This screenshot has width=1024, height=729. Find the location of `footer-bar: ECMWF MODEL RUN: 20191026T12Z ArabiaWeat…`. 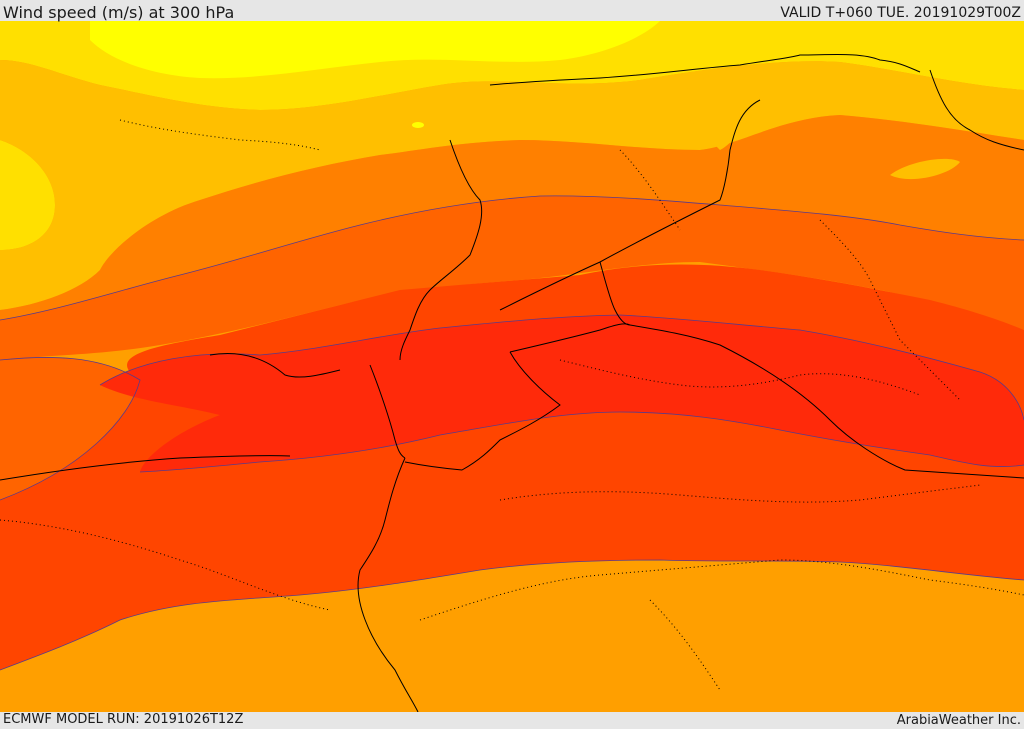

footer-bar: ECMWF MODEL RUN: 20191026T12Z ArabiaWeat… is located at coordinates (512, 720).